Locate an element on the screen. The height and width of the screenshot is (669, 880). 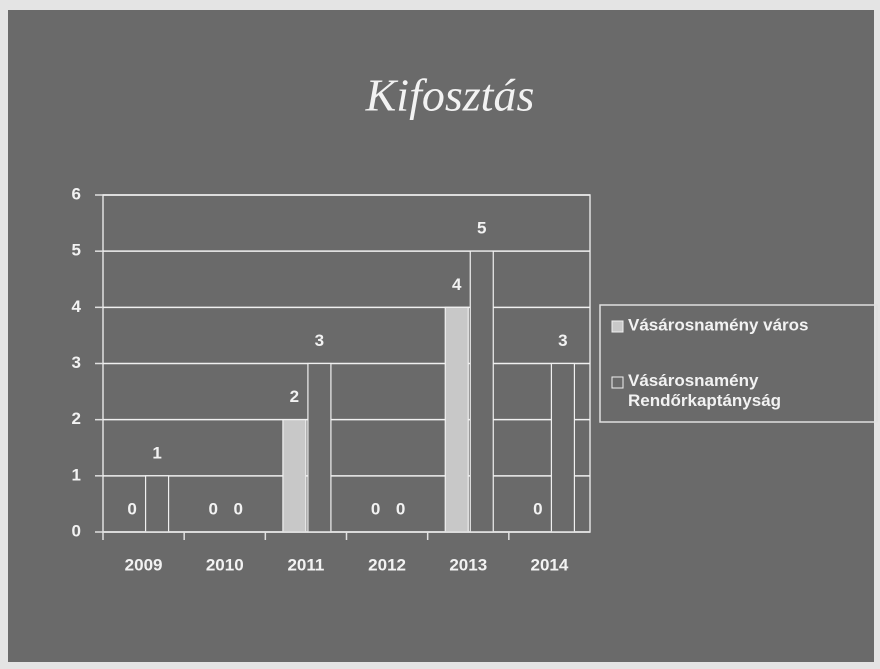
x-tick-label: 2009 is located at coordinates (144, 564).